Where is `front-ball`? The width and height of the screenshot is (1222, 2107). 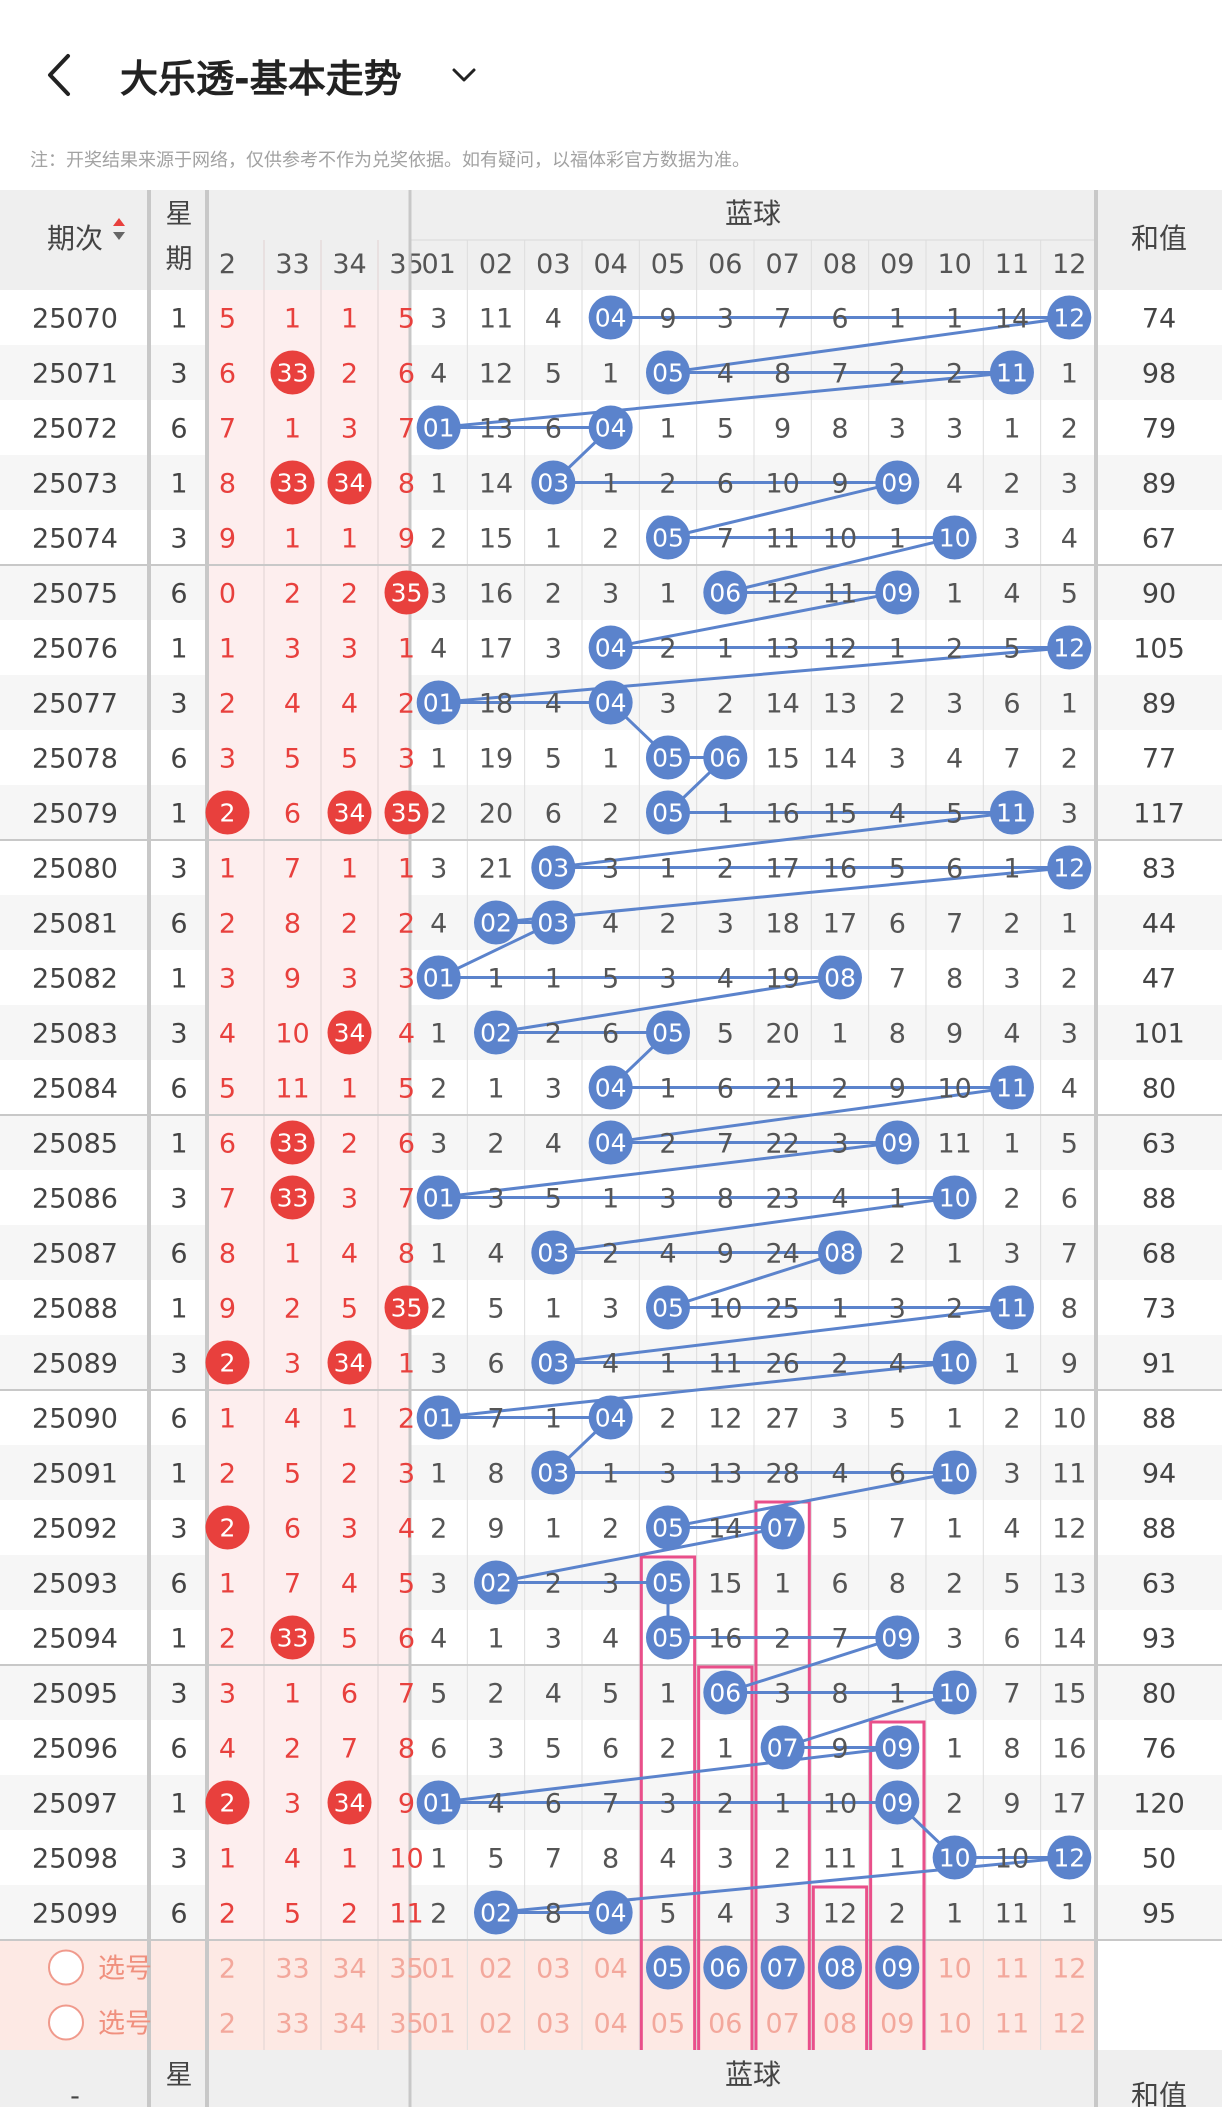 front-ball is located at coordinates (292, 1637).